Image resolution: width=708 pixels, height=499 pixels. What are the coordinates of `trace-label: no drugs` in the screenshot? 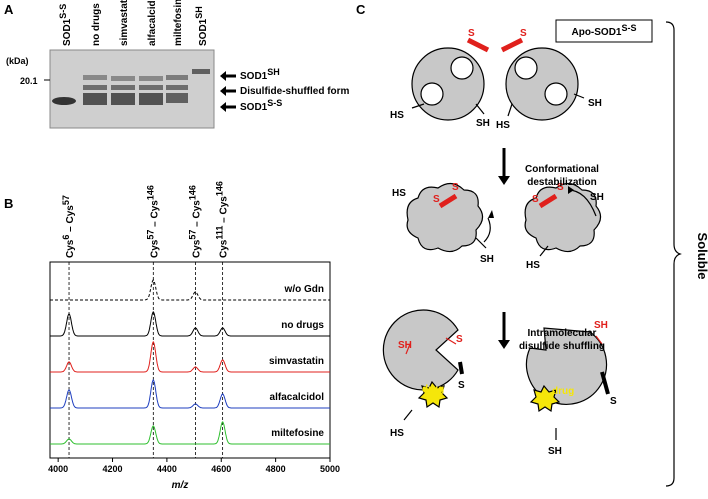 It's located at (302, 325).